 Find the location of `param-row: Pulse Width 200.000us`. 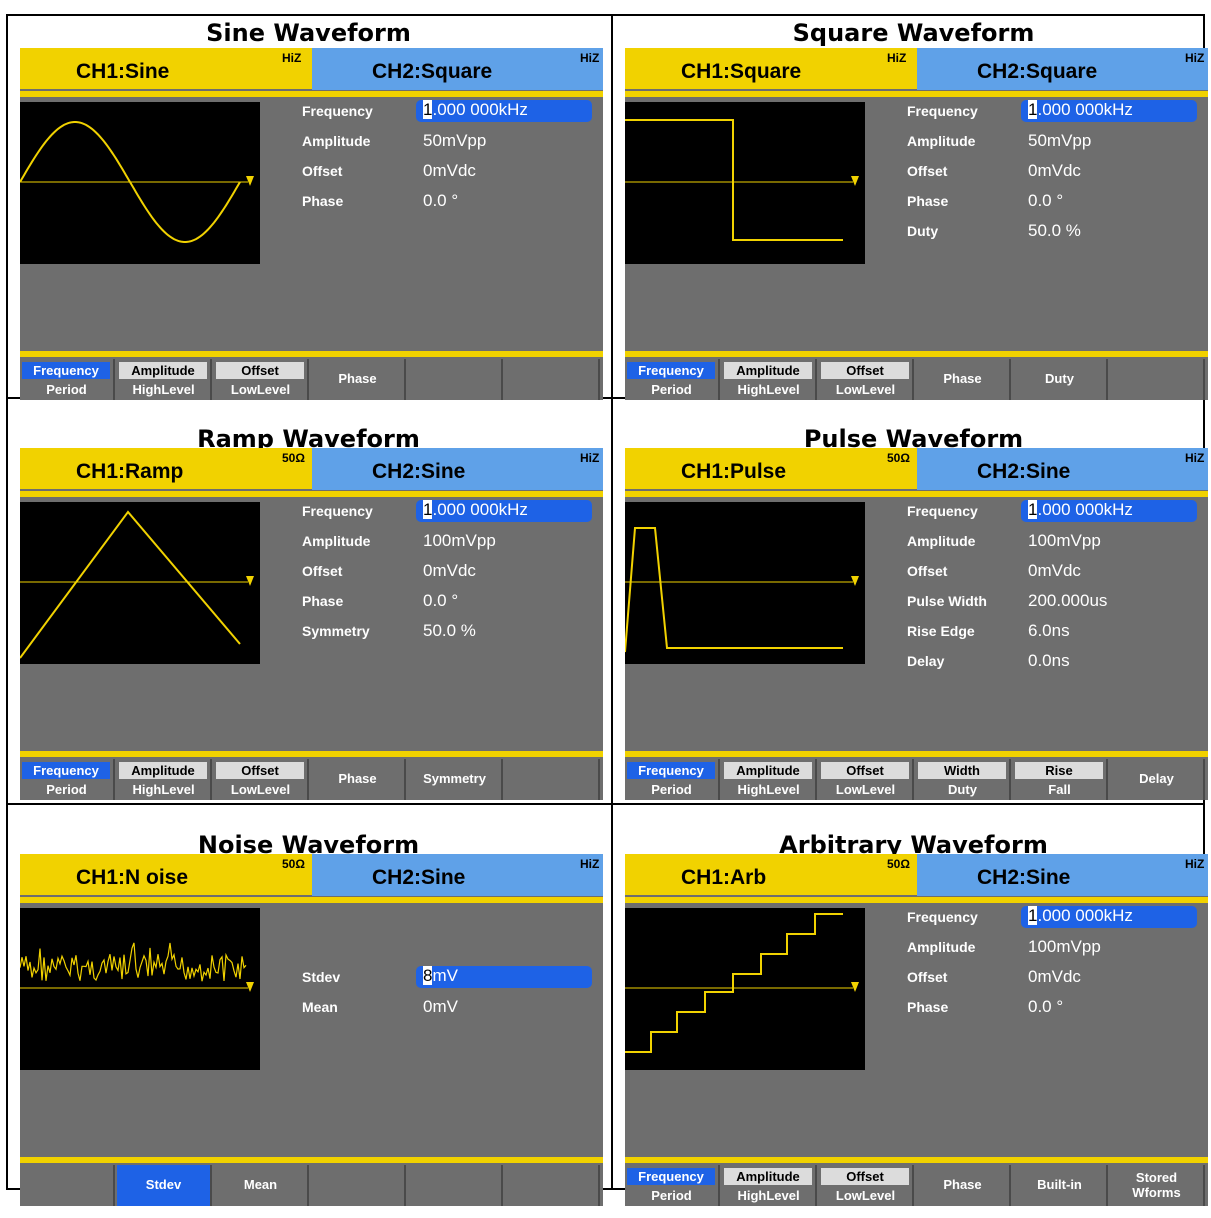

param-row: Pulse Width 200.000us is located at coordinates (1057, 602).